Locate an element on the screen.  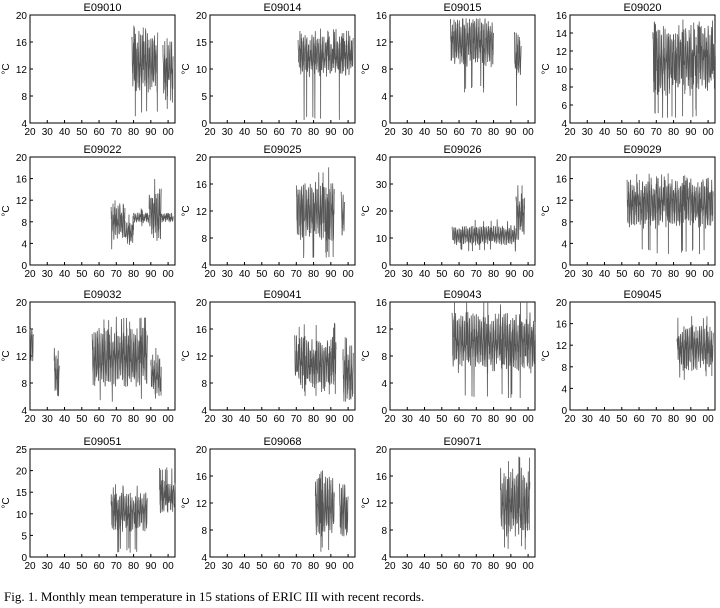
y-tick-label: 40 is located at coordinates (382, 158).